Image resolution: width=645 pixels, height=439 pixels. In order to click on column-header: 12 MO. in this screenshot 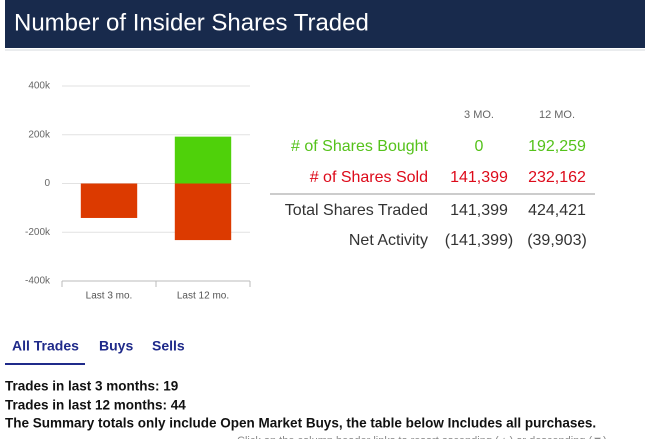, I will do `click(557, 115)`.